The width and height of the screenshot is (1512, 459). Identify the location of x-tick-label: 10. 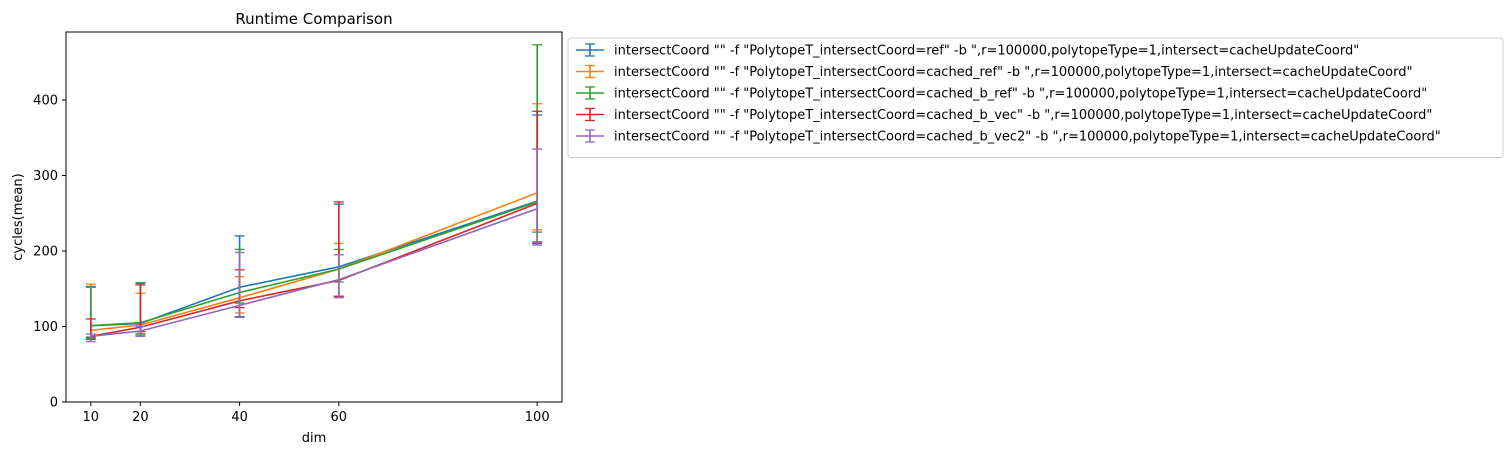
(91, 417).